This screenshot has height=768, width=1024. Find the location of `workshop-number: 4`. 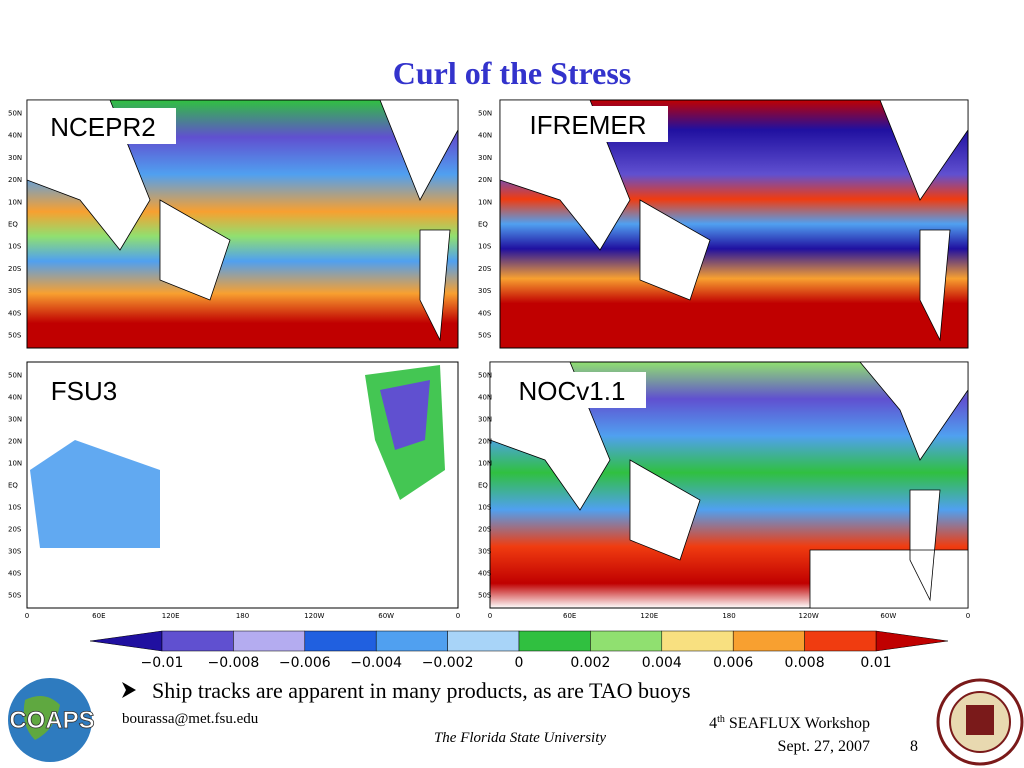

workshop-number: 4 is located at coordinates (713, 723).